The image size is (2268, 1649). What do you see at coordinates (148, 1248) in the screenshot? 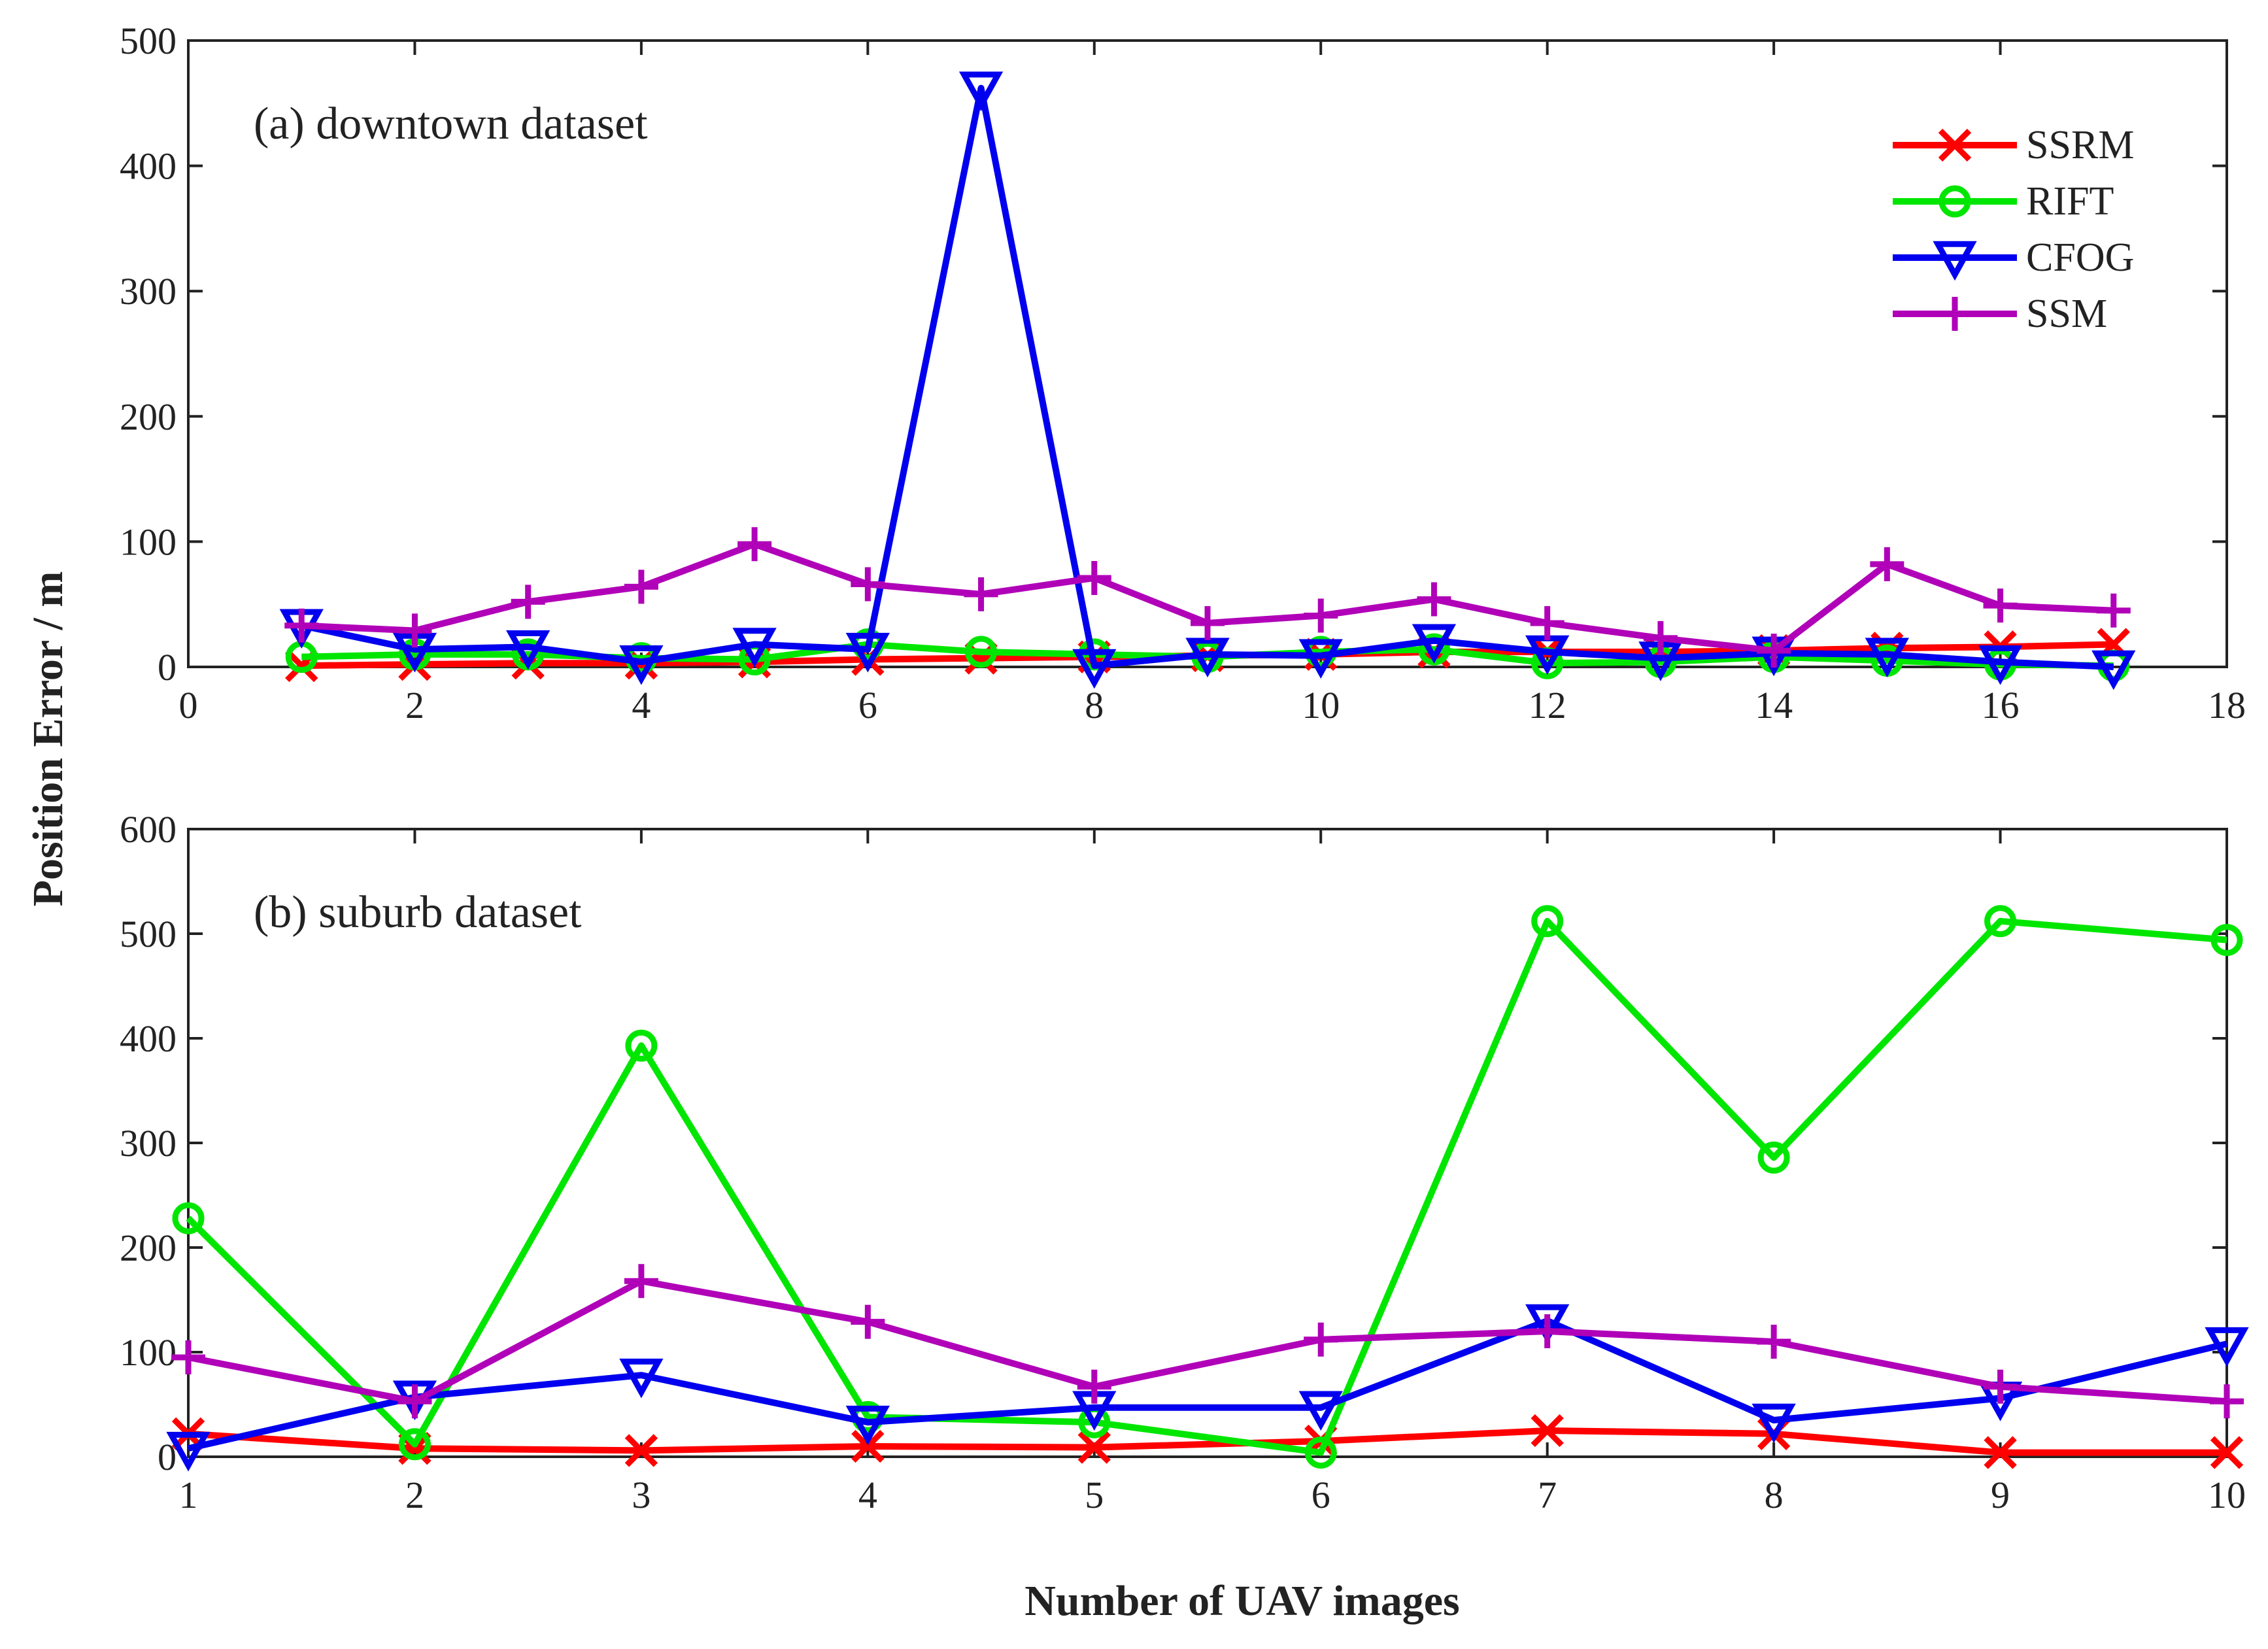
I see `b-y-tick-label: 200` at bounding box center [148, 1248].